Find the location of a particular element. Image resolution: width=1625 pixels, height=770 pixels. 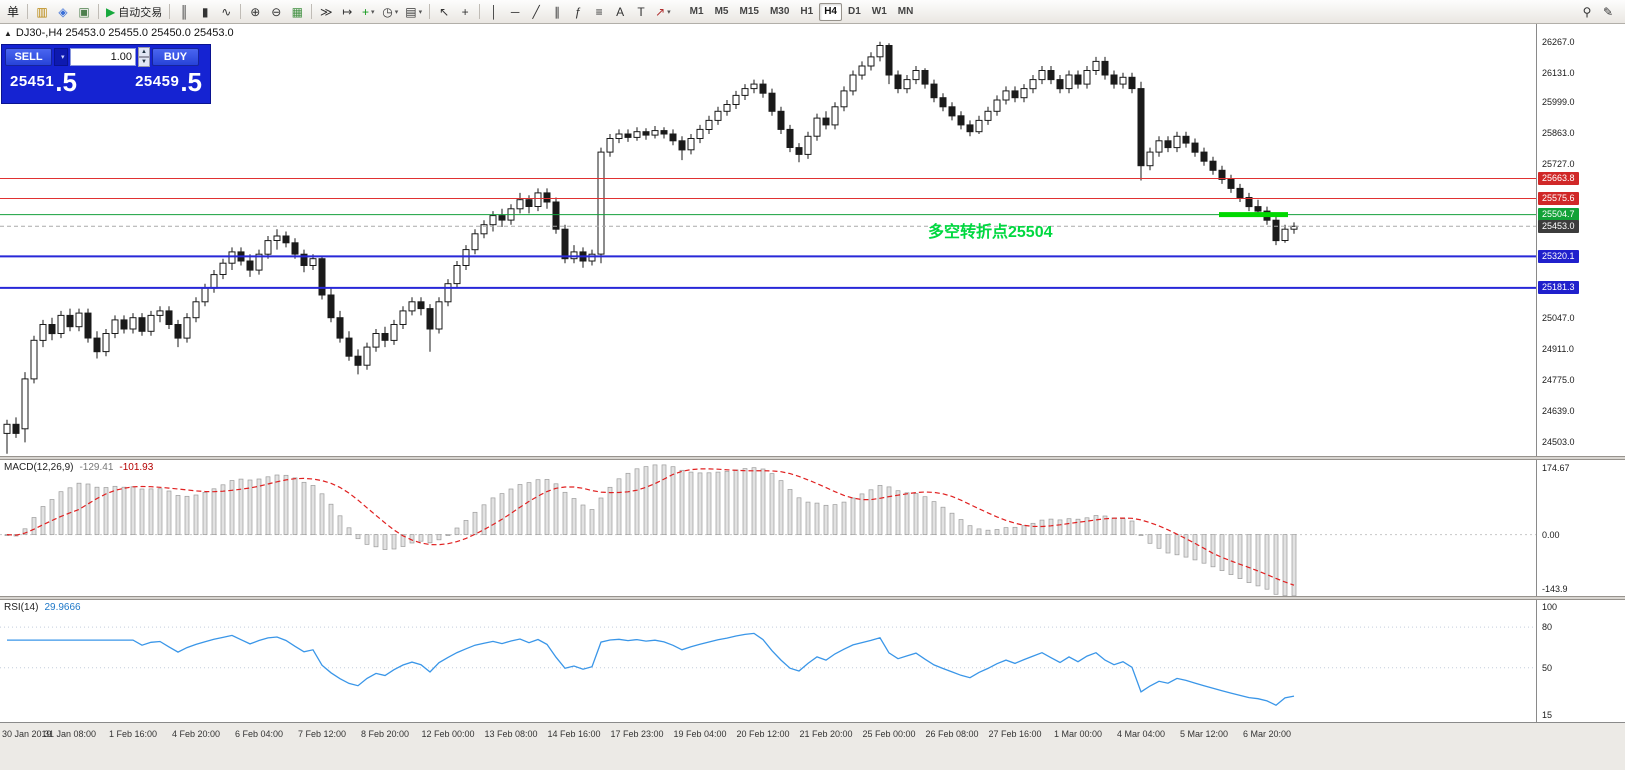

label-glyph: T is located at coordinates (641, 11).